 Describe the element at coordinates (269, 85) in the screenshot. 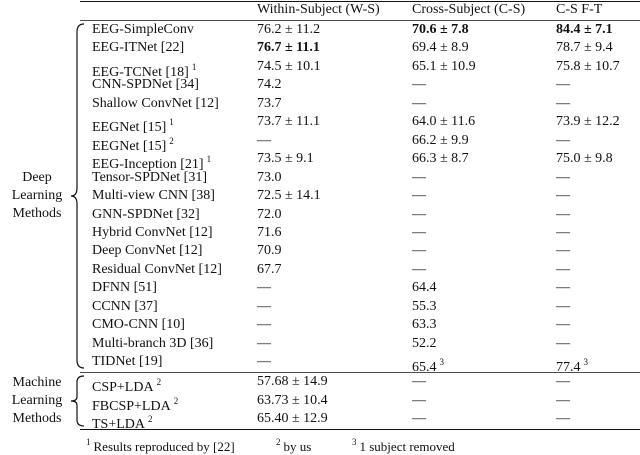

I see `score-cell: 74.2` at that location.